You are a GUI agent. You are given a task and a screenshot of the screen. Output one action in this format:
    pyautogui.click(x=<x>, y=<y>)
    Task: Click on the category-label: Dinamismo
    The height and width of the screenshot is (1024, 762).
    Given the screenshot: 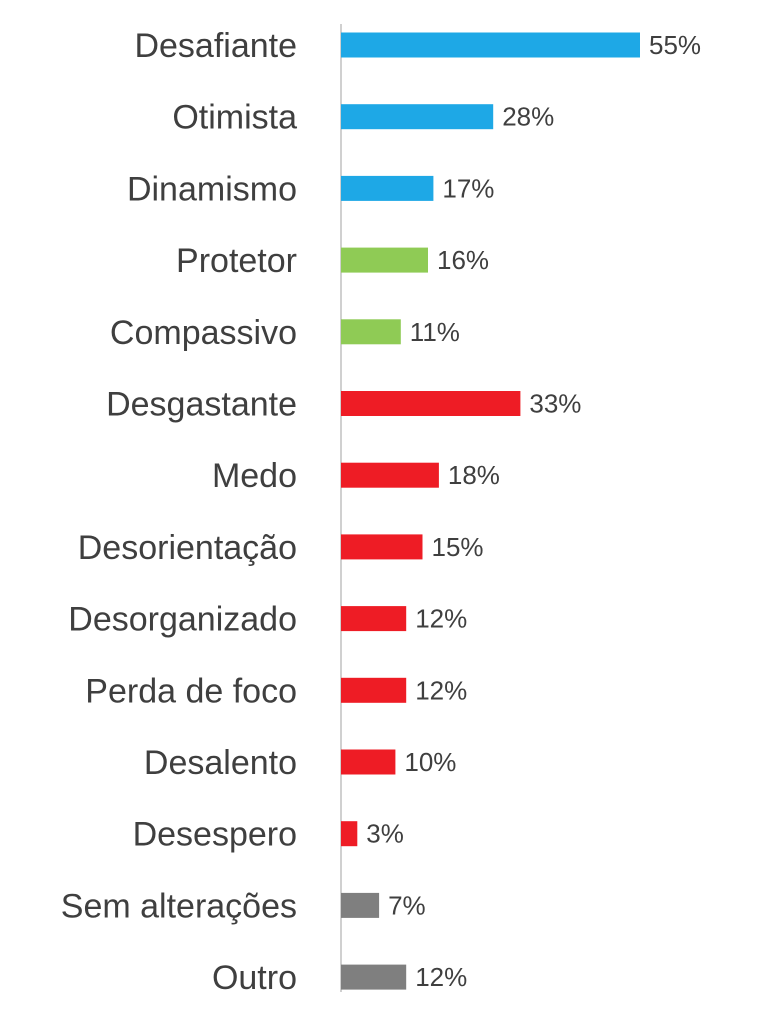 What is the action you would take?
    pyautogui.click(x=212, y=189)
    